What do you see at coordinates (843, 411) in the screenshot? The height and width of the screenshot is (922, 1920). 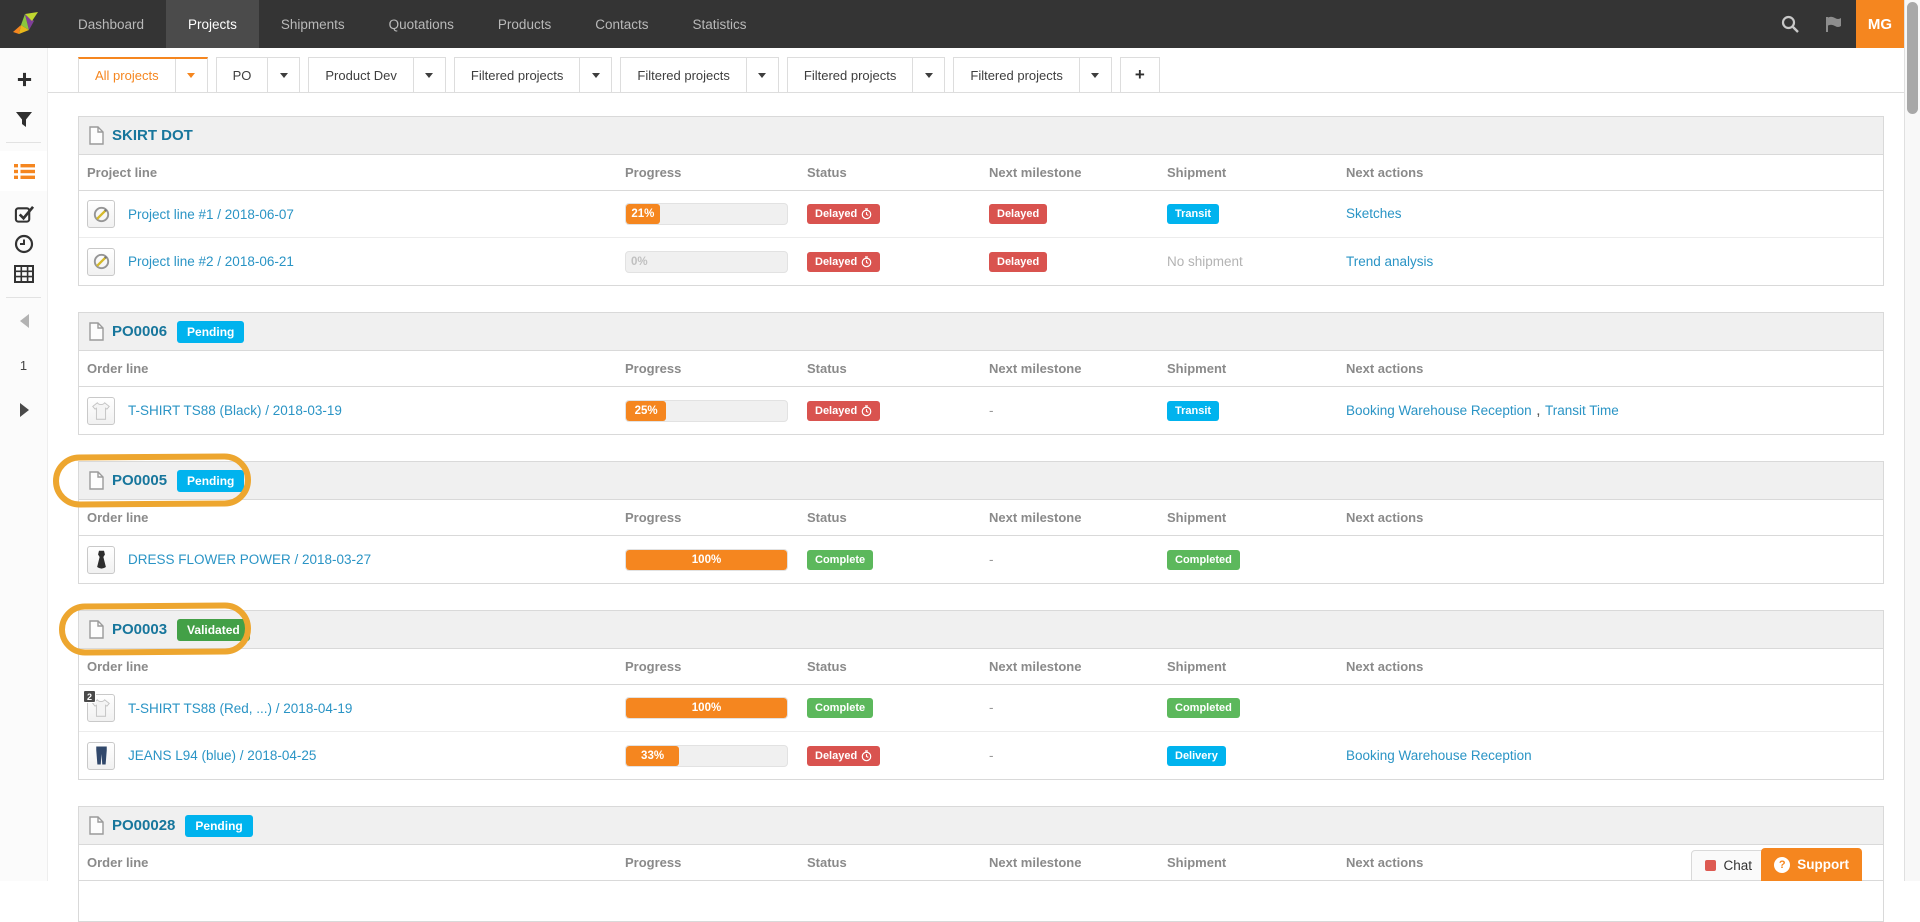 I see `status-badge: Delayed` at bounding box center [843, 411].